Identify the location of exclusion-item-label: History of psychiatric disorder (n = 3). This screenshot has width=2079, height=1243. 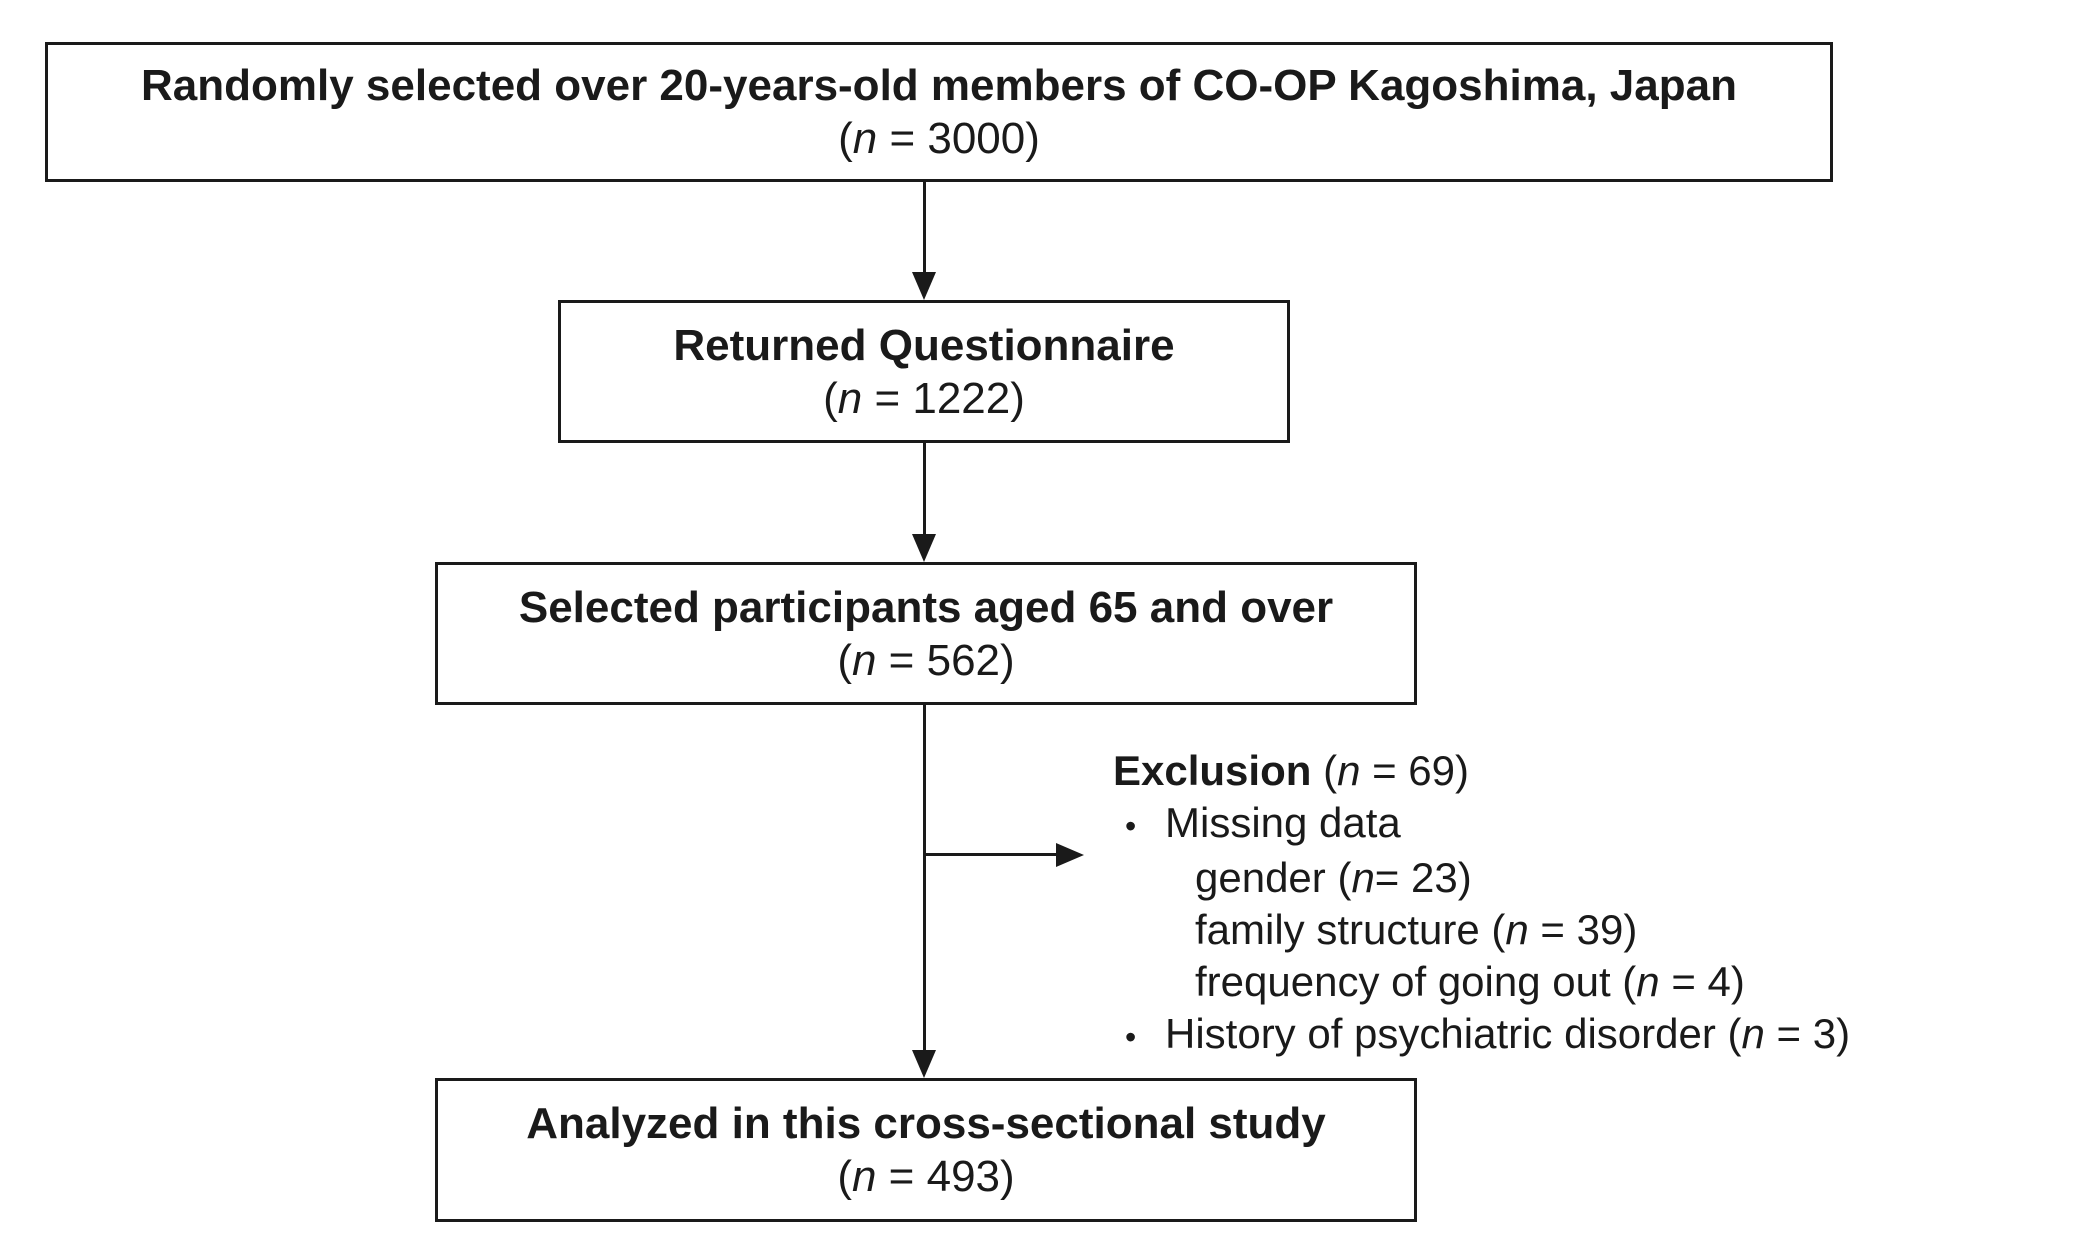
(1507, 1034).